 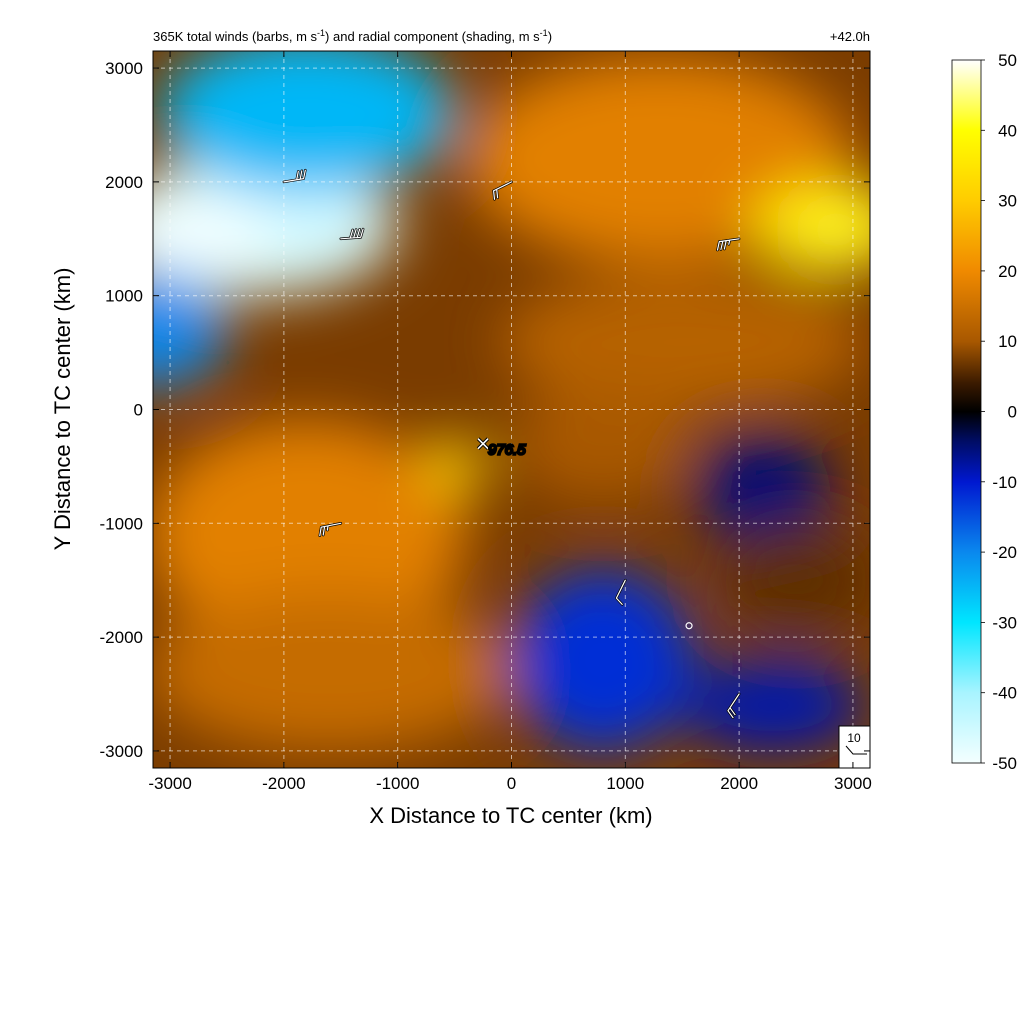 I want to click on x-tick-label: 0, so click(x=511, y=783).